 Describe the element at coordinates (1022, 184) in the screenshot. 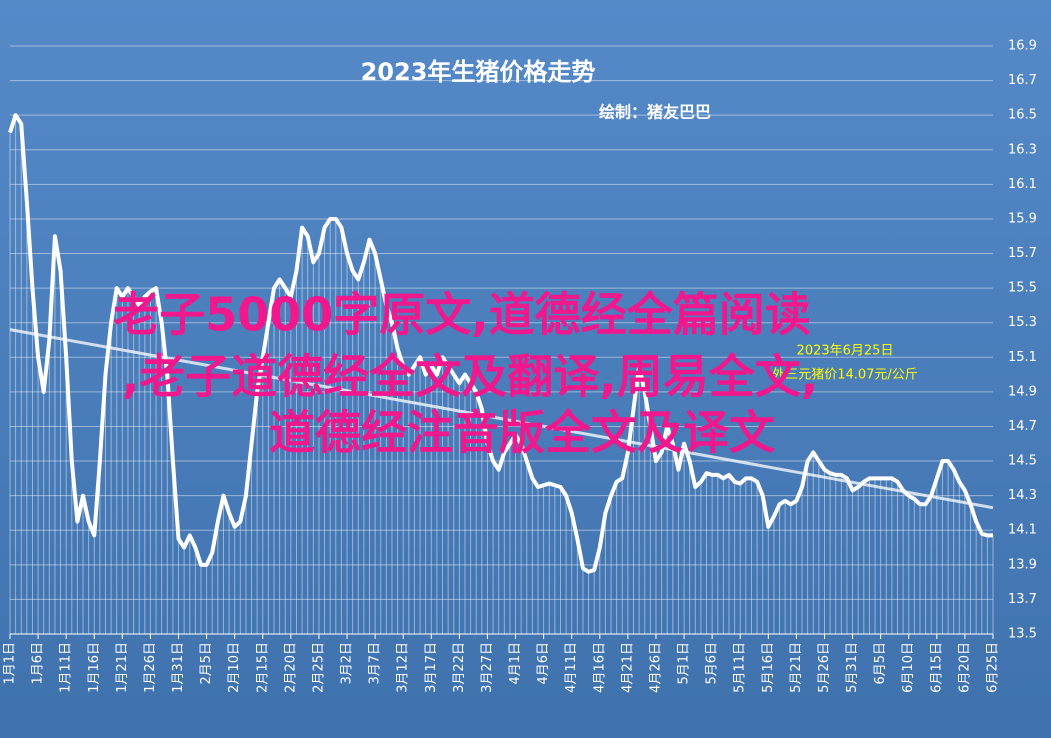

I see `y-tick-label: 16.1` at that location.